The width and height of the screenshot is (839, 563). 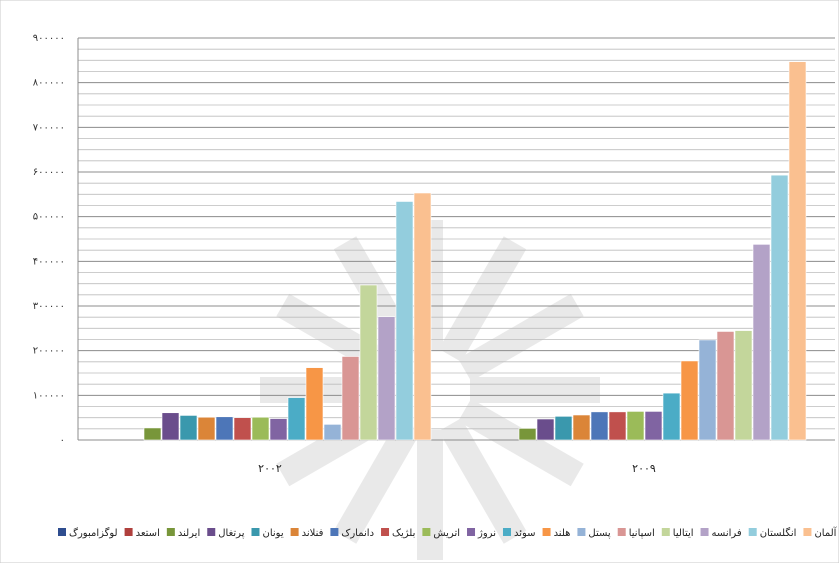 I want to click on bar: یونان: 55000, so click(x=188, y=428).